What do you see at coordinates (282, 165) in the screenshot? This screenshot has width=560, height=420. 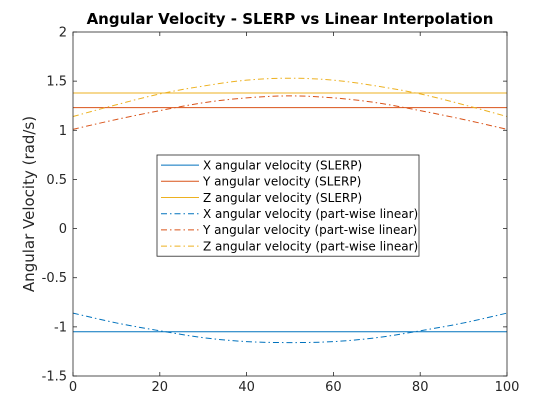 I see `legend-entry-1: X angular velocity (SLERP)` at bounding box center [282, 165].